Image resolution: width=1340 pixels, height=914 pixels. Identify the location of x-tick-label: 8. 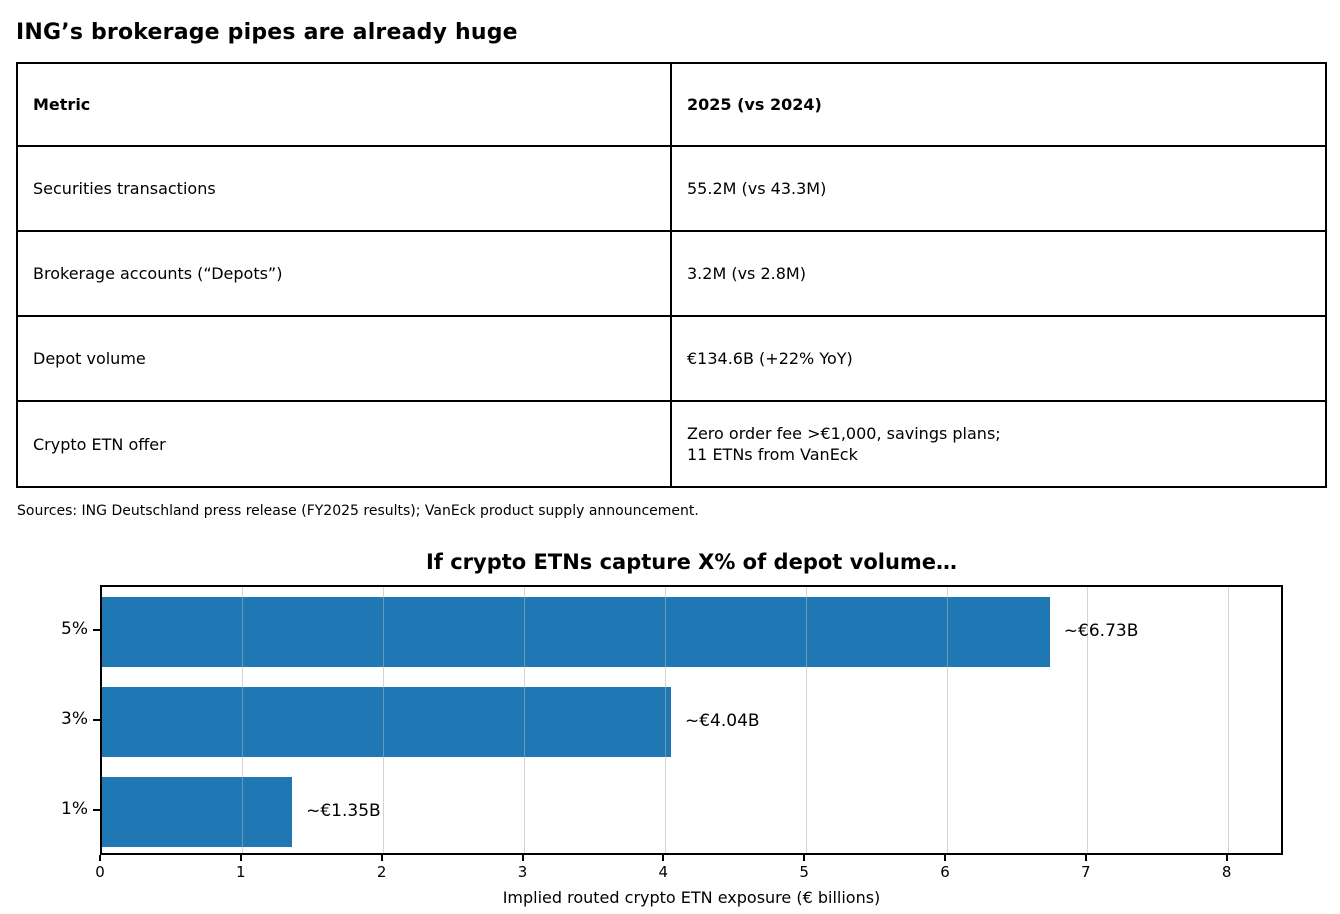
(1226, 872).